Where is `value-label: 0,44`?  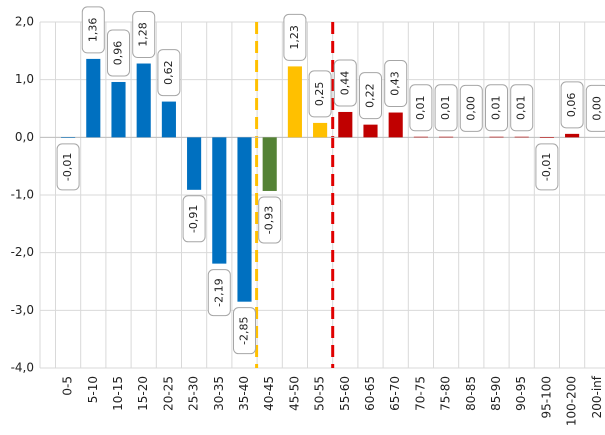 value-label: 0,44 is located at coordinates (345, 83).